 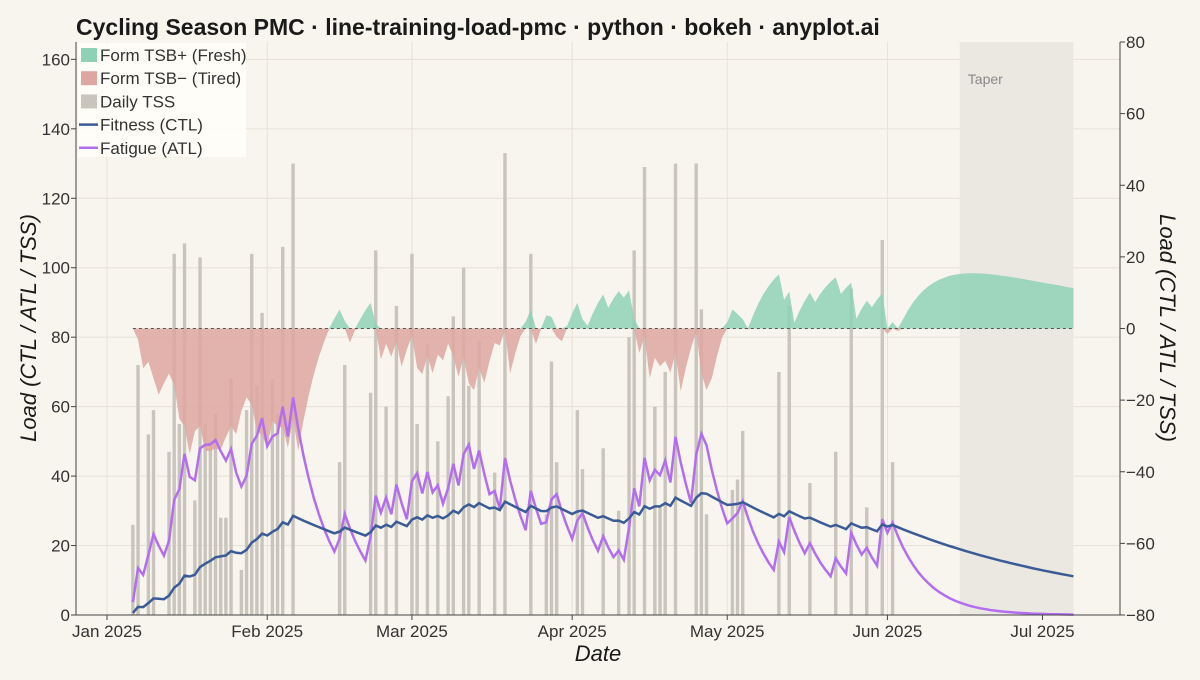 I want to click on x-tick-label: Feb 2025, so click(x=267, y=631).